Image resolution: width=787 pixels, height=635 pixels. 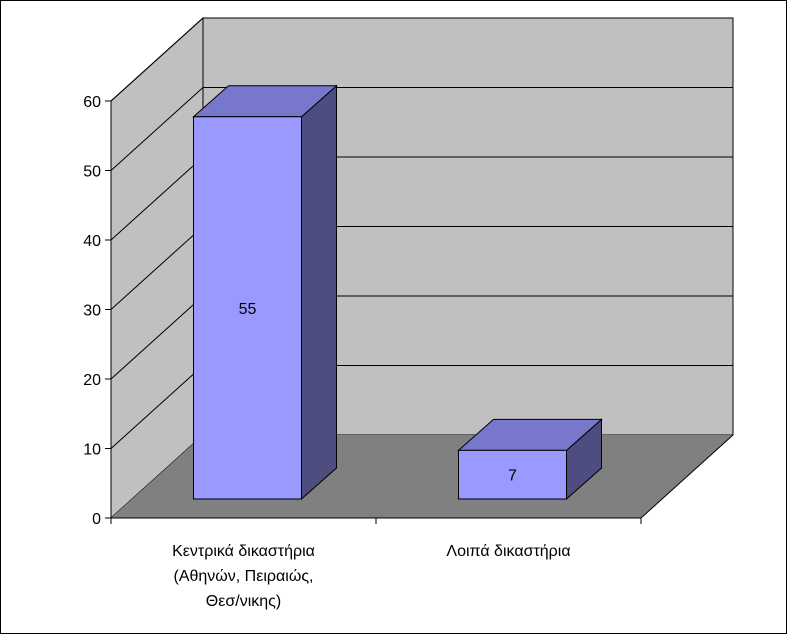 I want to click on bar-side, so click(x=319, y=292).